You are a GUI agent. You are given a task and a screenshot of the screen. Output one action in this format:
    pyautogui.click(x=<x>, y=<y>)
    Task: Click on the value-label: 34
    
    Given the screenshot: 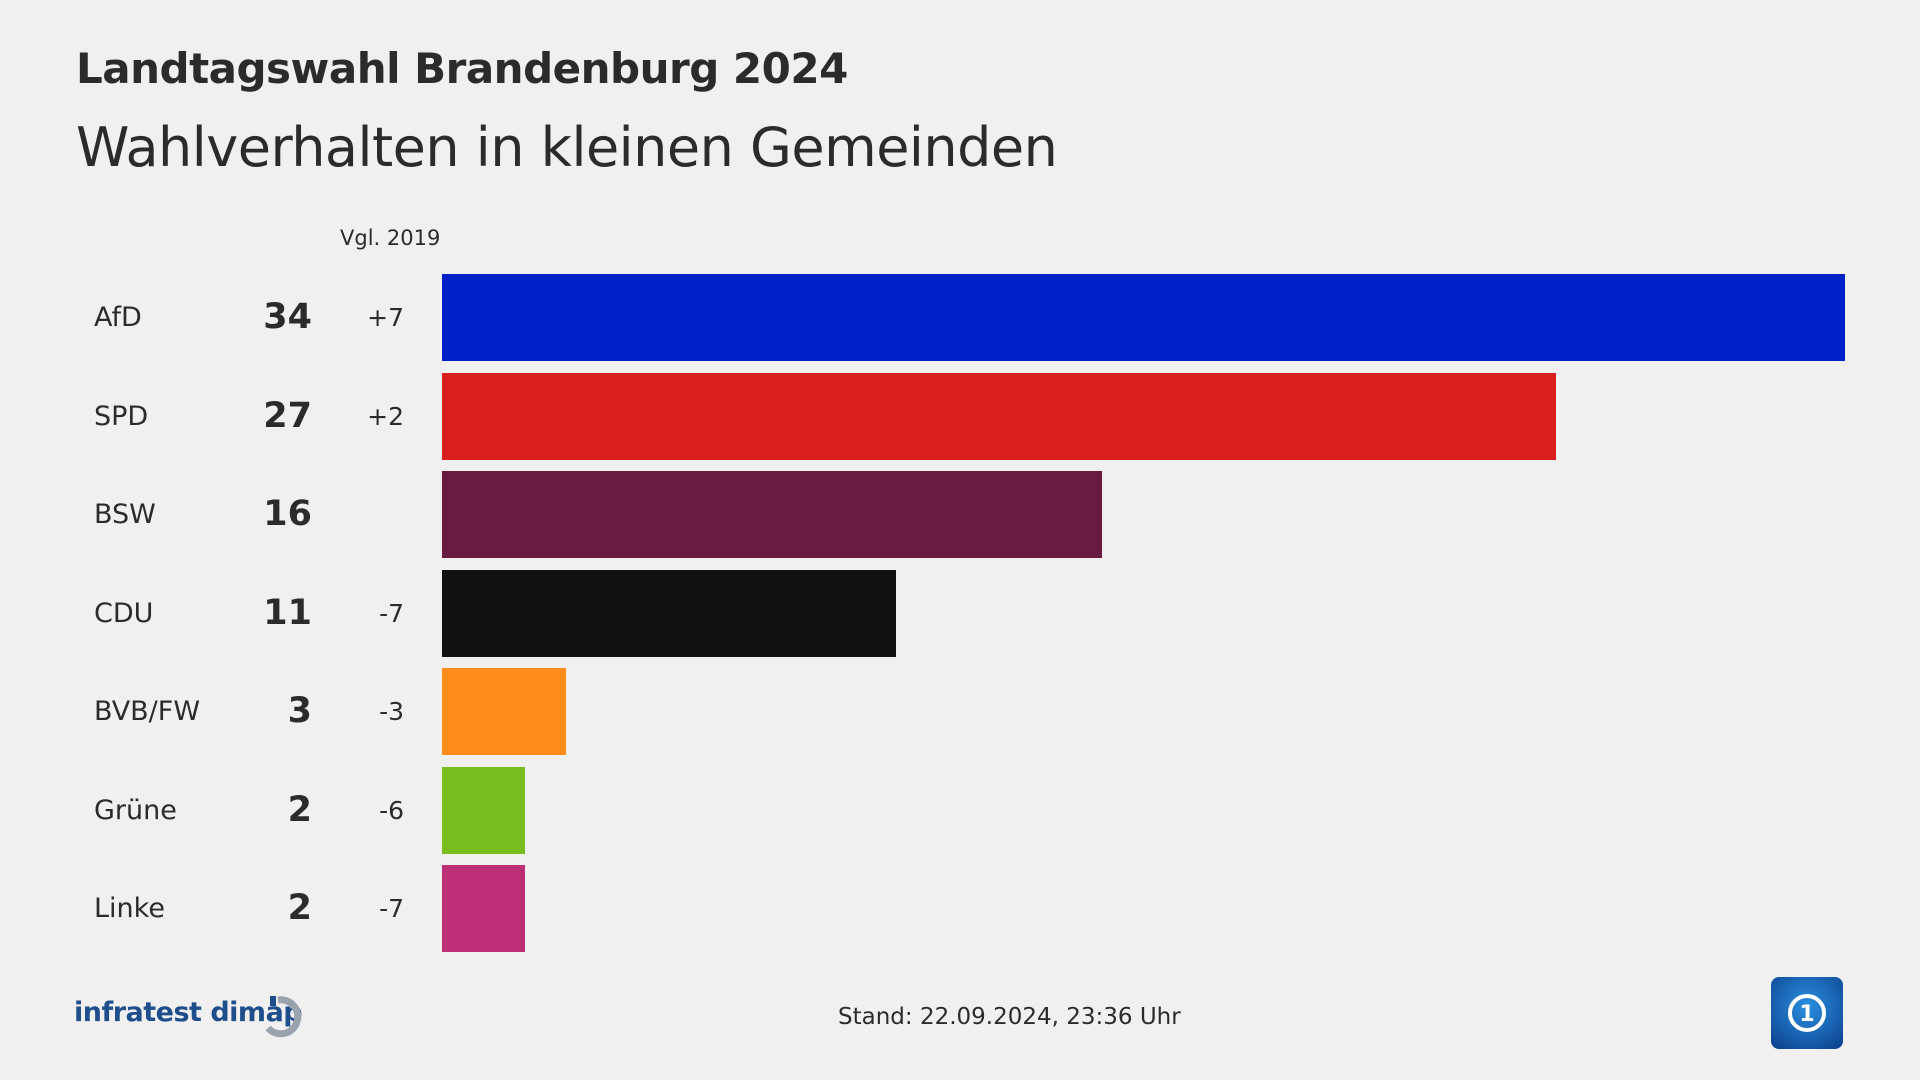 What is the action you would take?
    pyautogui.click(x=287, y=317)
    